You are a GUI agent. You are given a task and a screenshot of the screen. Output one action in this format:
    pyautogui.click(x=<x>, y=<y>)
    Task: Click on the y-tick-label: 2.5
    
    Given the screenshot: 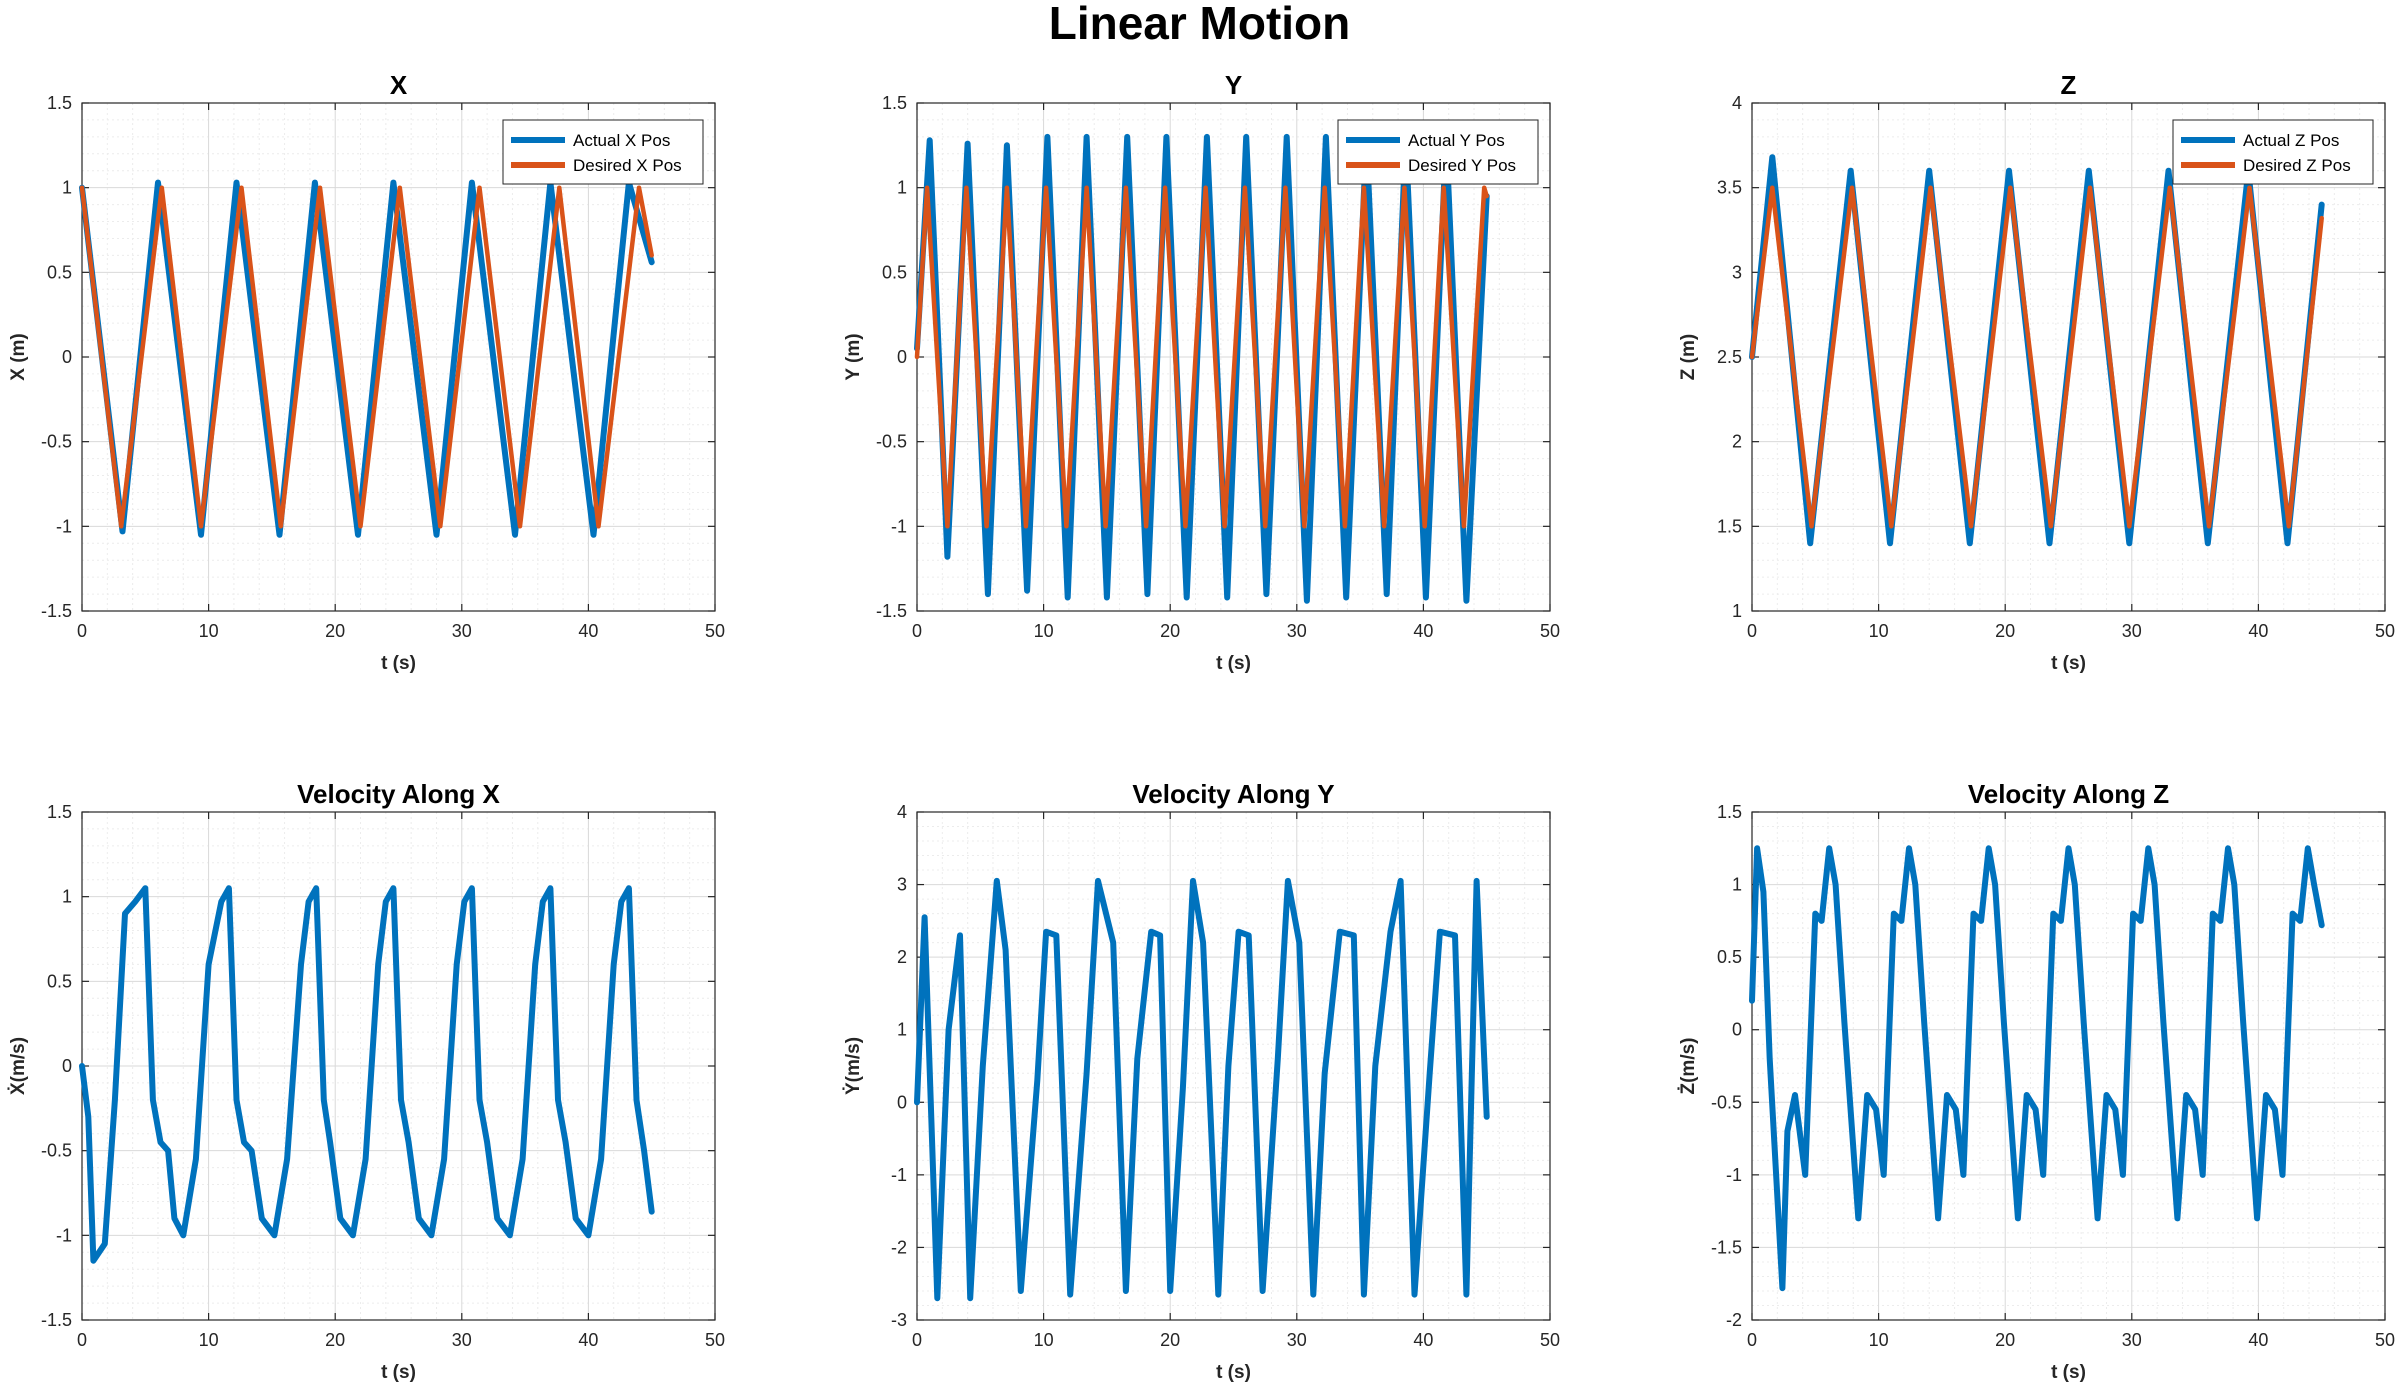 What is the action you would take?
    pyautogui.click(x=1729, y=357)
    